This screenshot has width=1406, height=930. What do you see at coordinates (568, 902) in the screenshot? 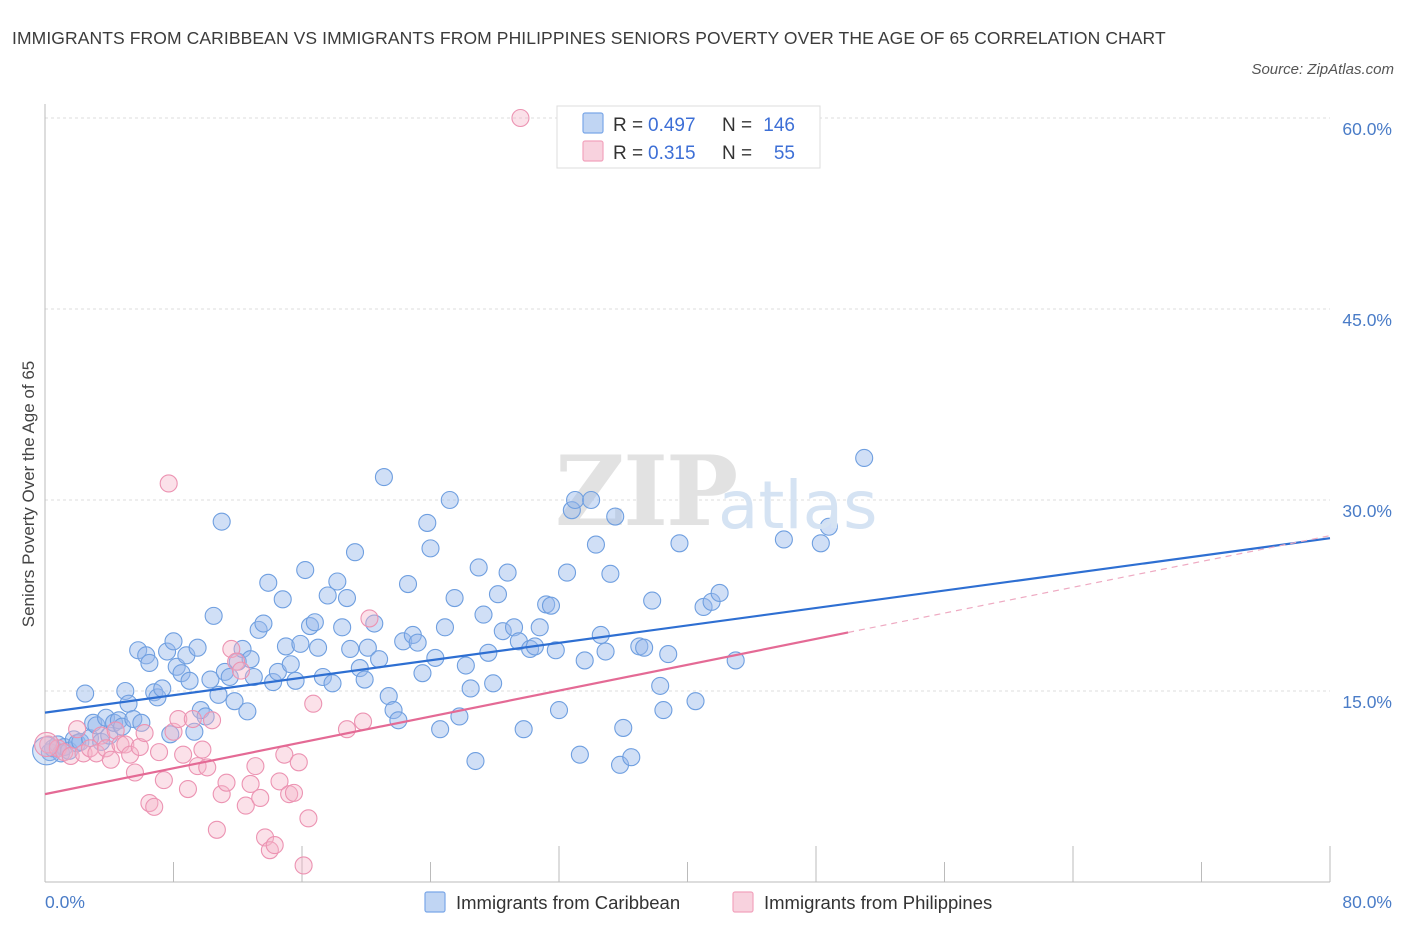
I see `bottom-legend-label: Immigrants from Caribbean` at bounding box center [568, 902].